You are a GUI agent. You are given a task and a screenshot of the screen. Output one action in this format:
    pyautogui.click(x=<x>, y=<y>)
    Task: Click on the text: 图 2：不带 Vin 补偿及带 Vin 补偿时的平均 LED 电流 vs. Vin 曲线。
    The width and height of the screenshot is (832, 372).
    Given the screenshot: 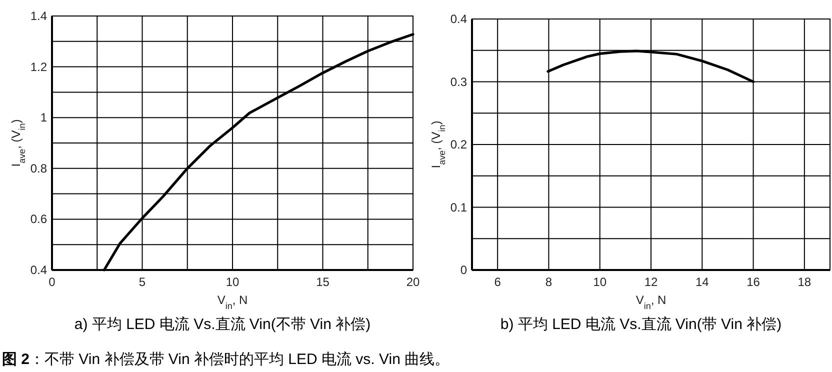 What is the action you would take?
    pyautogui.click(x=226, y=359)
    